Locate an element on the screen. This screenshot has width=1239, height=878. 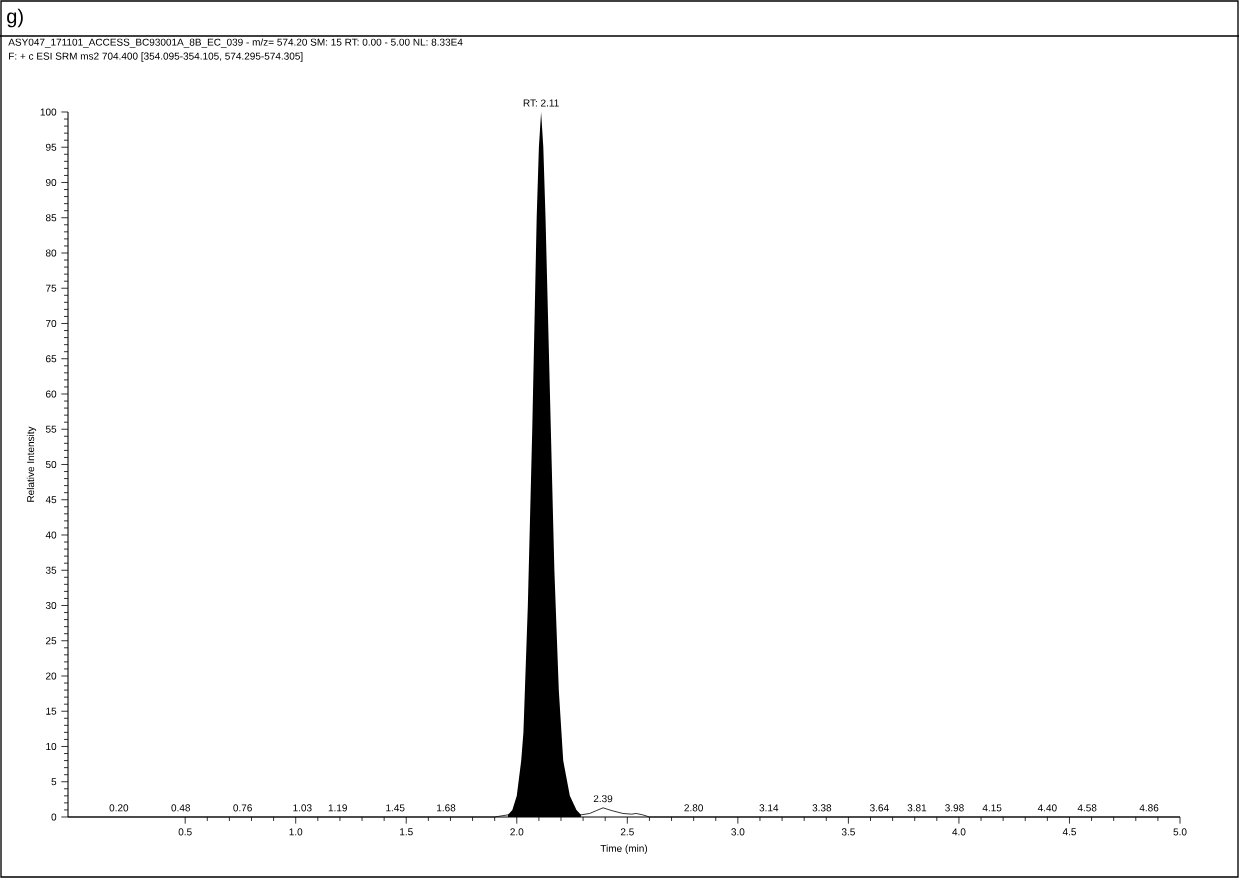
y-axis-title: Relative Intensity is located at coordinates (31, 464).